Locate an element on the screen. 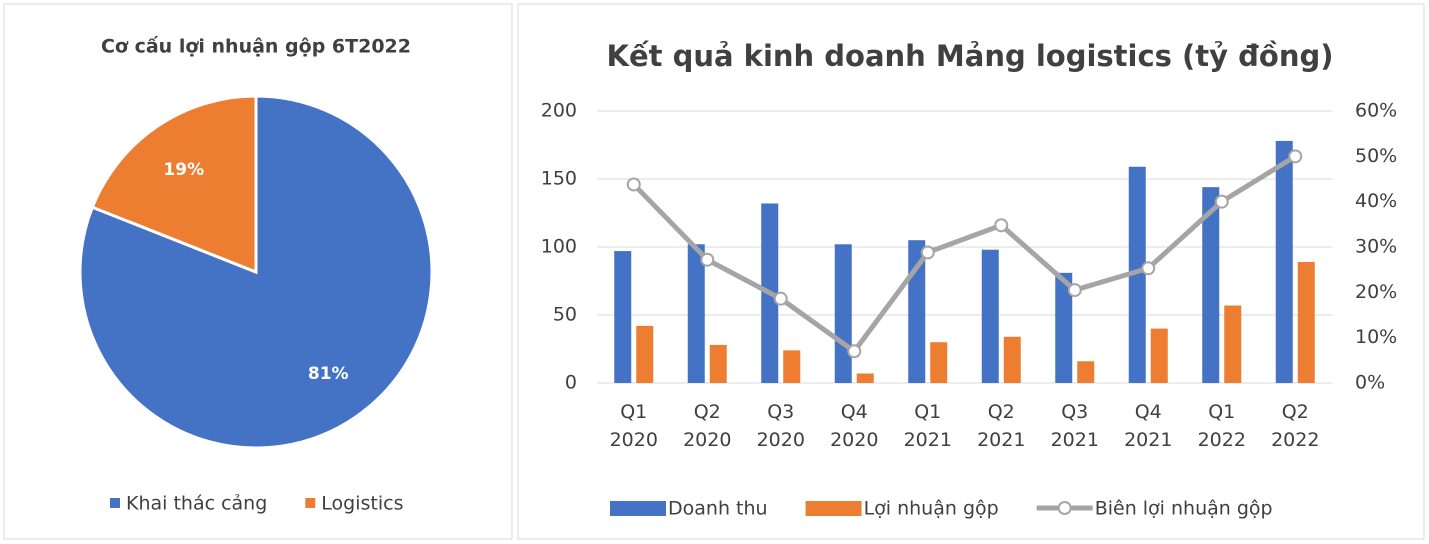  y2-tick-label: 50% is located at coordinates (1376, 156).